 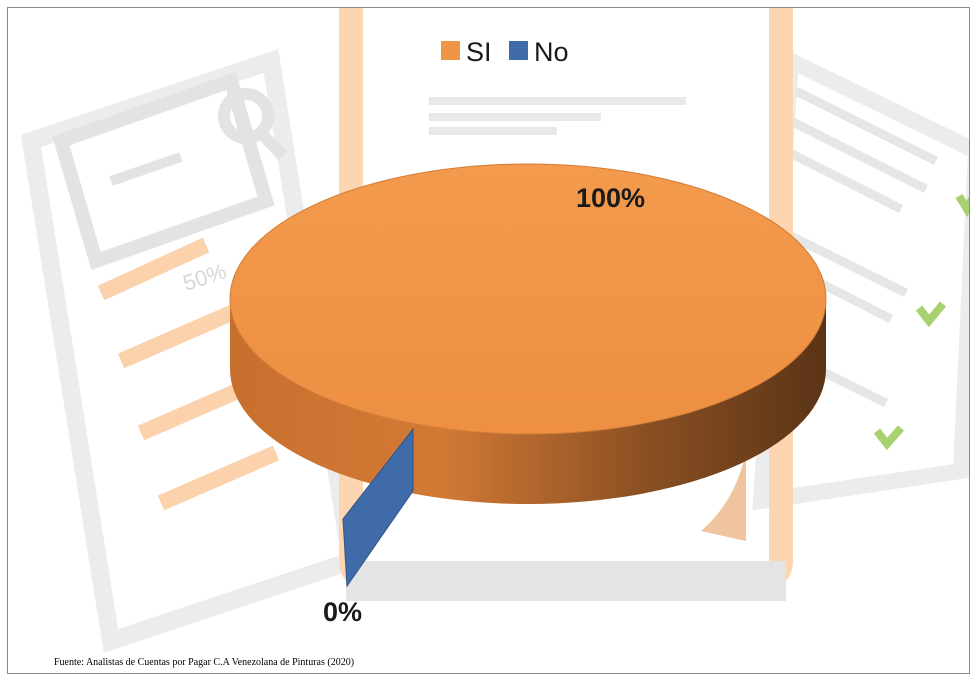 I want to click on legend-label-No: No, so click(x=551, y=52).